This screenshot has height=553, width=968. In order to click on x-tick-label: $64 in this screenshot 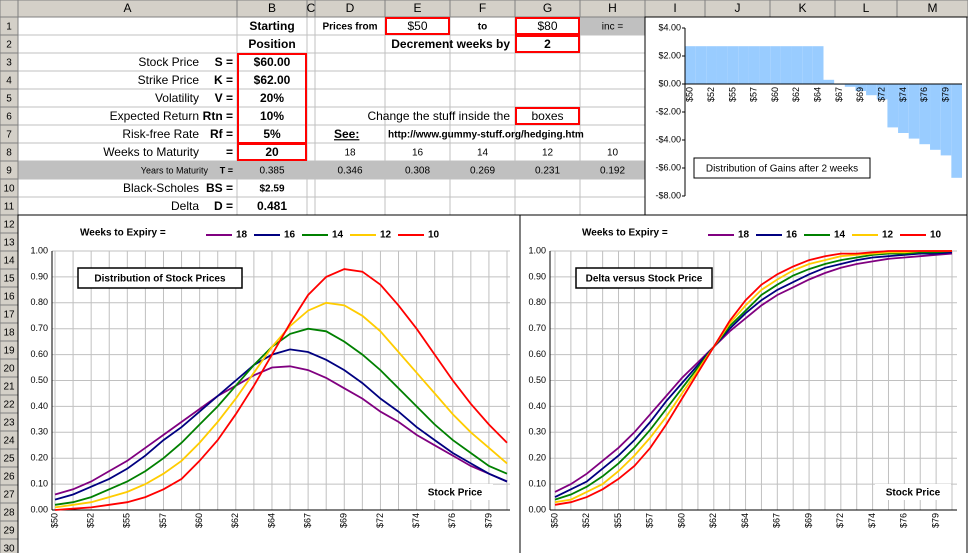, I will do `click(818, 94)`.